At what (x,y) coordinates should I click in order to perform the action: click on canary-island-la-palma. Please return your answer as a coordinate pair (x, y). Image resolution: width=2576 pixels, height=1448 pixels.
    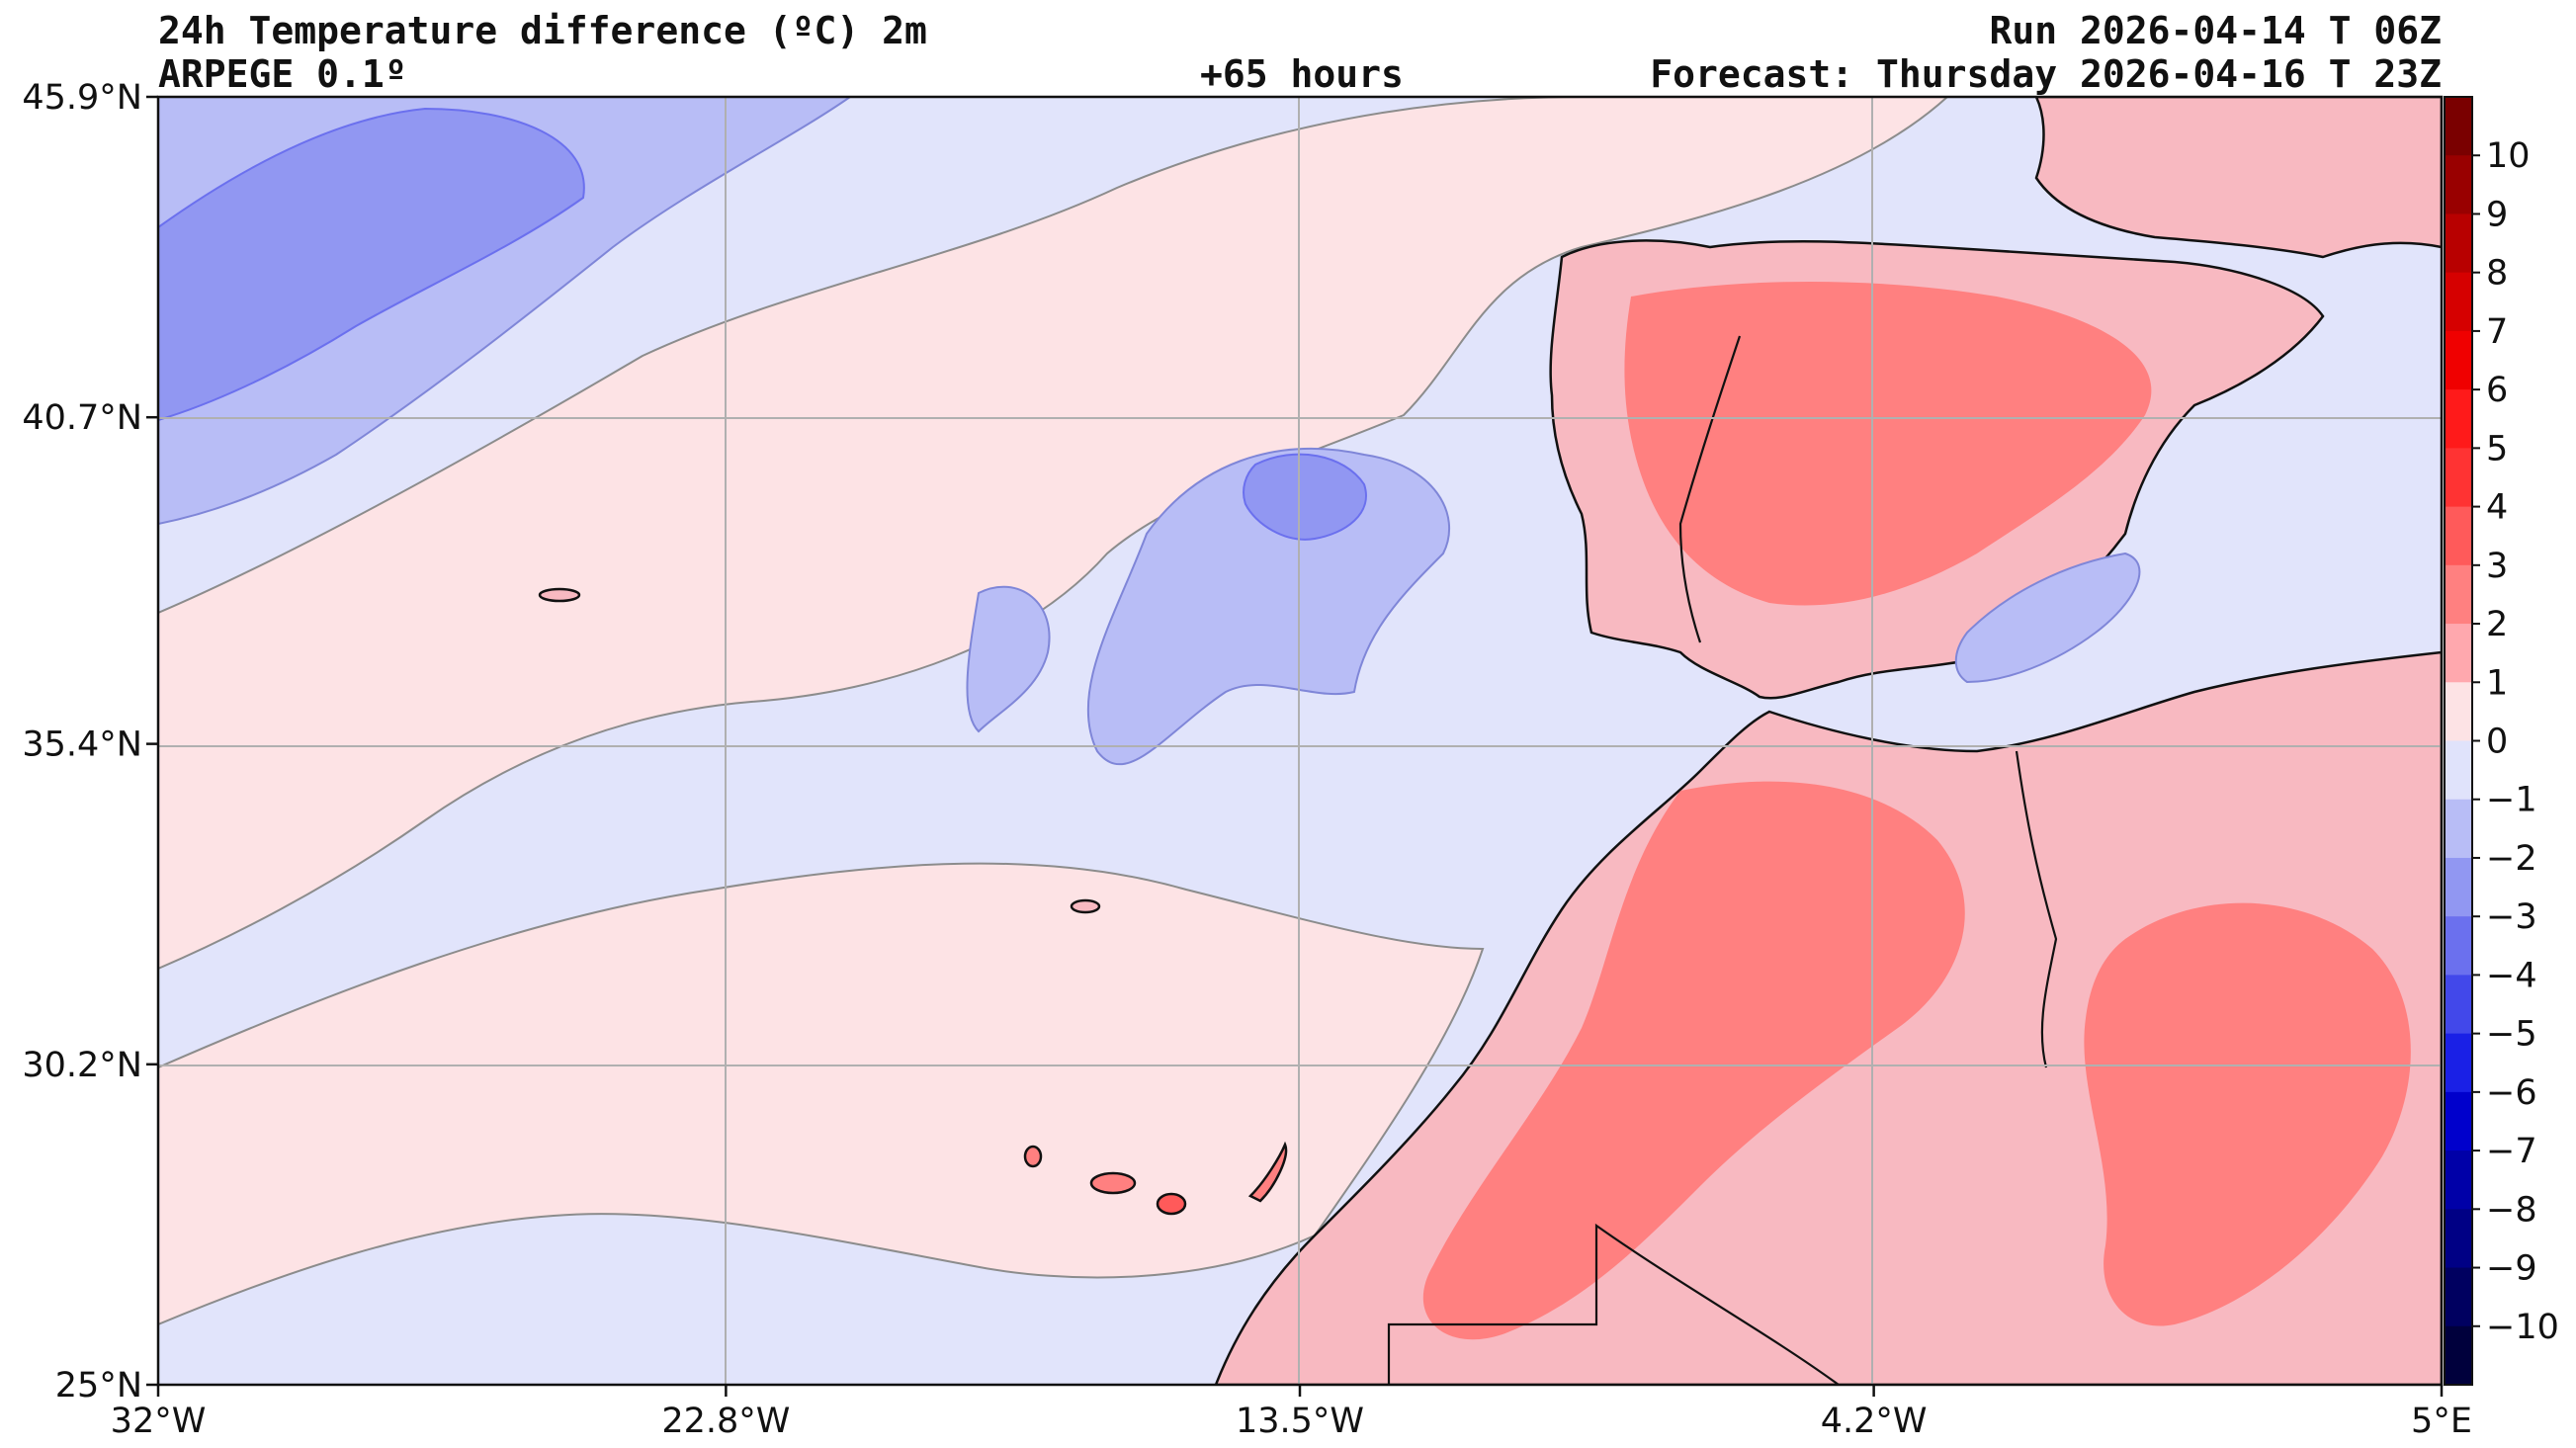
    Looking at the image, I should click on (1033, 1156).